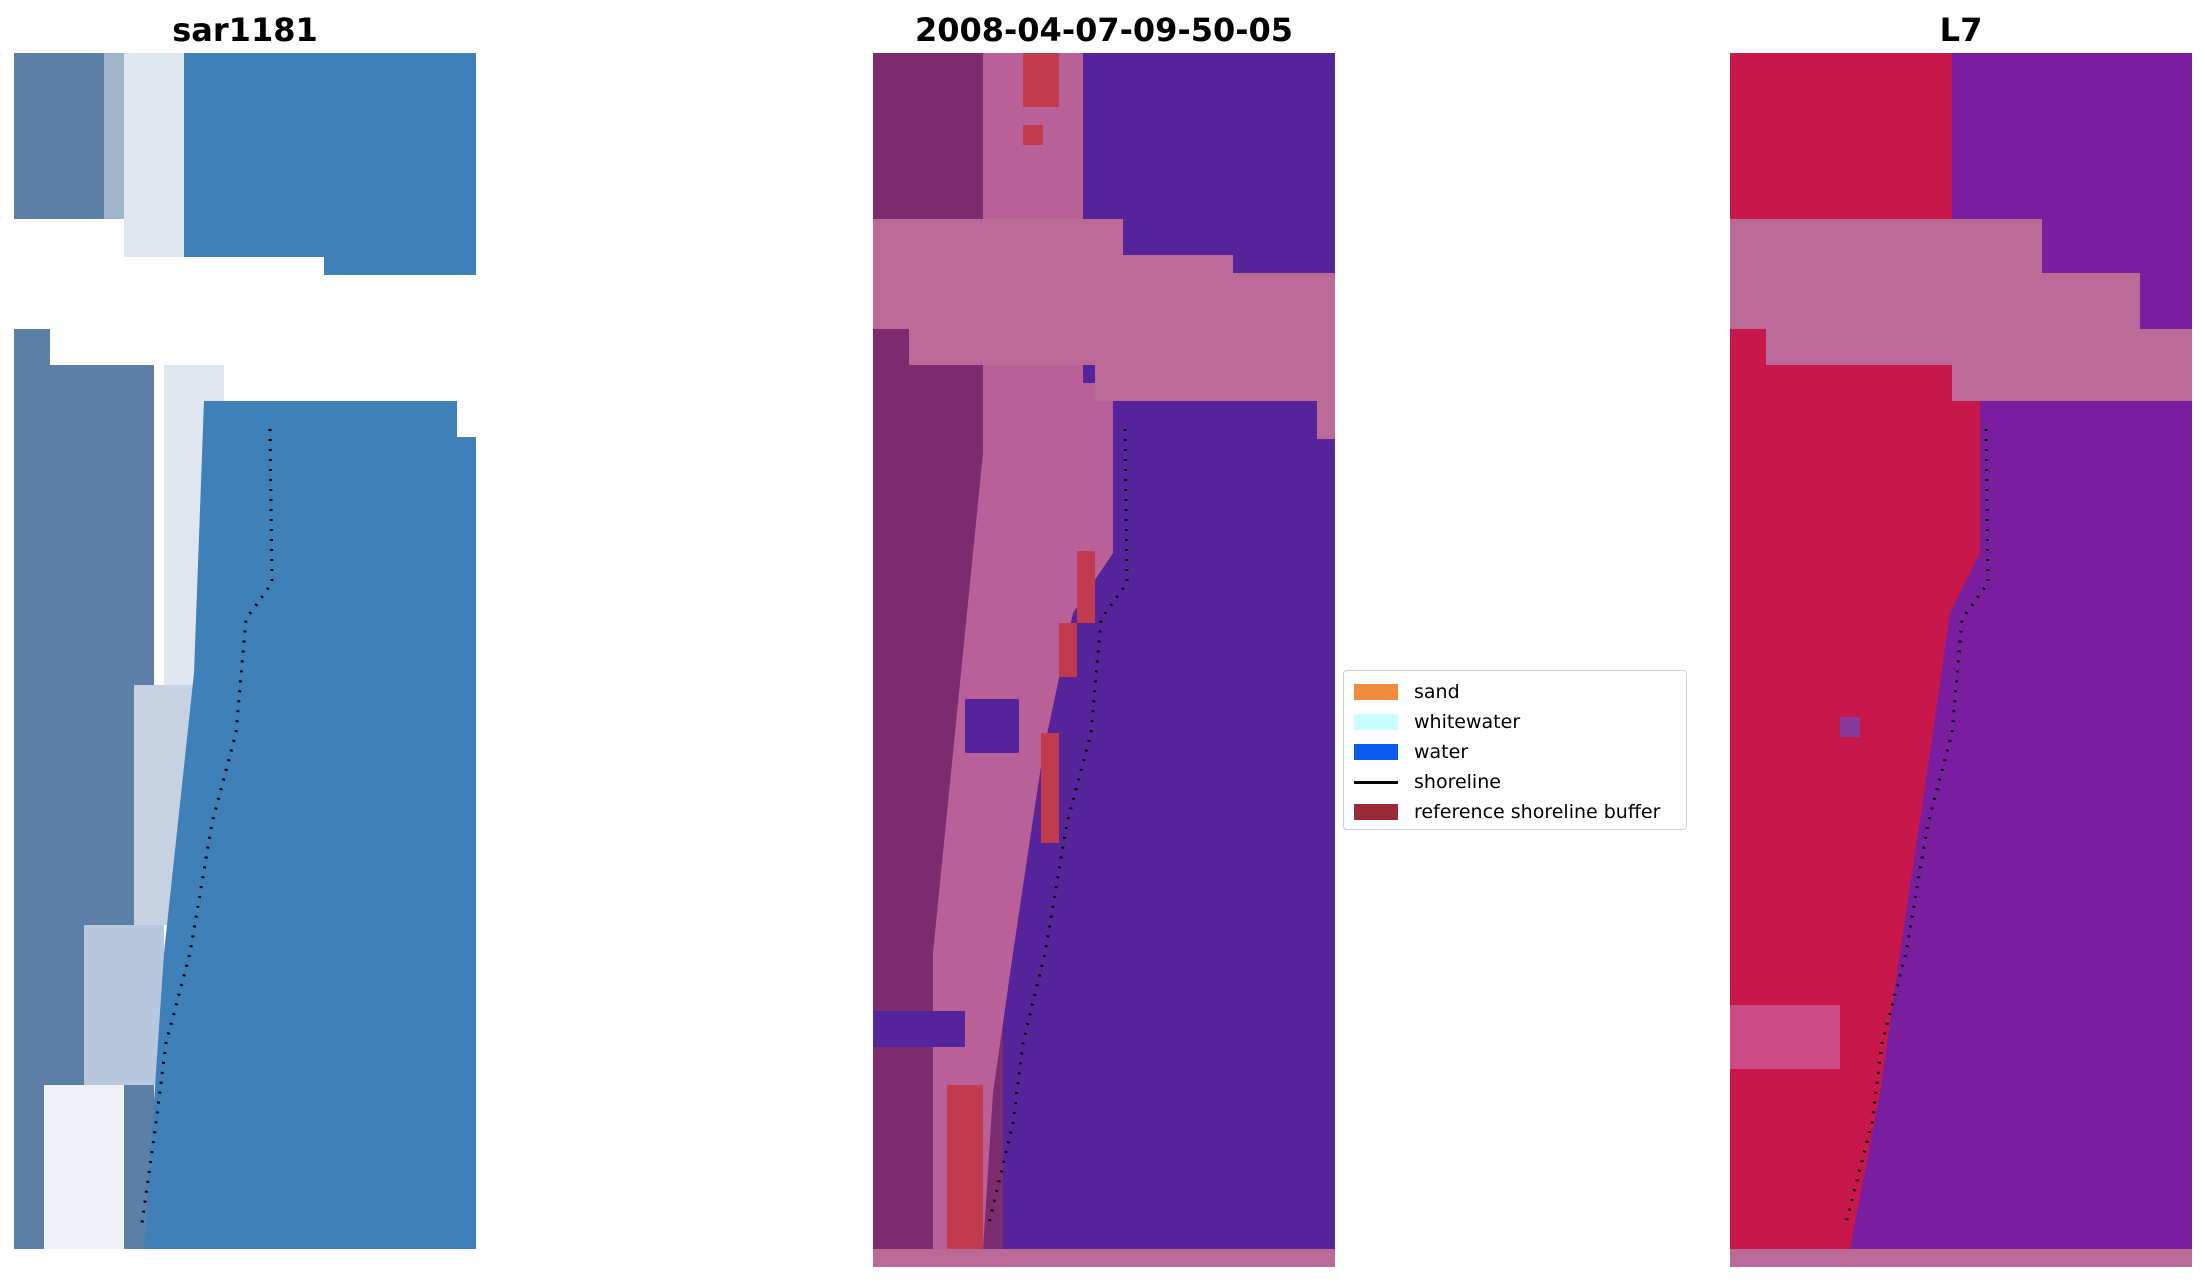 This screenshot has width=2205, height=1283. I want to click on panel-title-rgb: sar1181, so click(245, 30).